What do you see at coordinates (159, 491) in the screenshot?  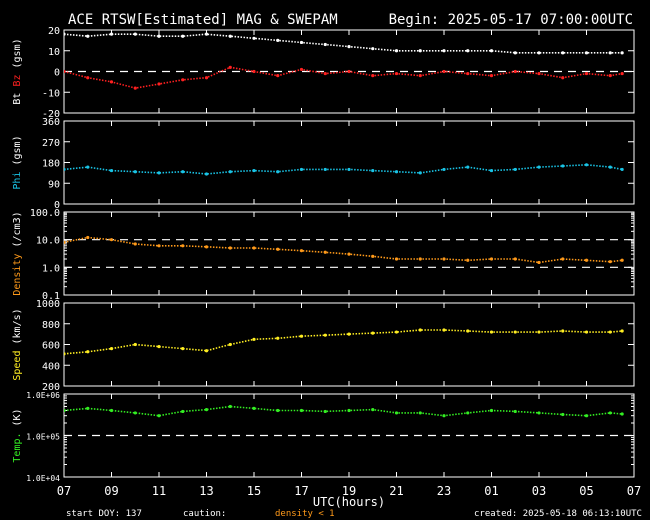 I see `x-tick-label: 11` at bounding box center [159, 491].